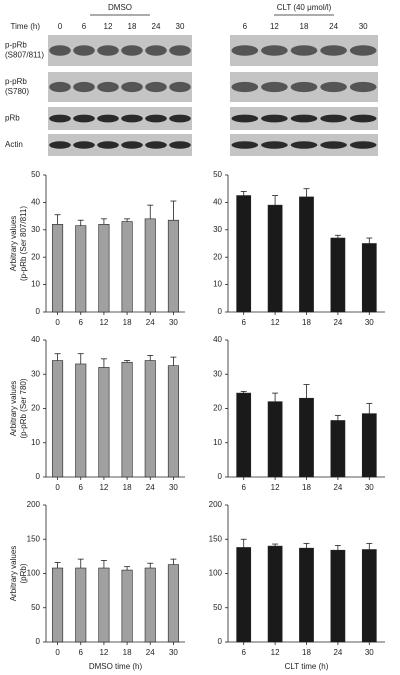 The width and height of the screenshot is (400, 675). Describe the element at coordinates (220, 641) in the screenshot. I see `y-tick-label: 0` at that location.